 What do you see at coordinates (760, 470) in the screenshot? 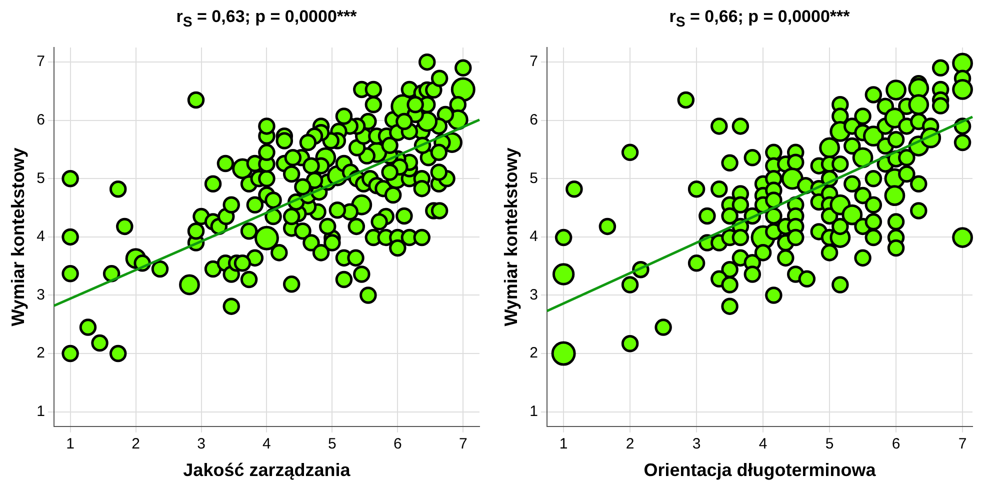
I see `x-axis-title: Orientacja długoterminowa` at bounding box center [760, 470].